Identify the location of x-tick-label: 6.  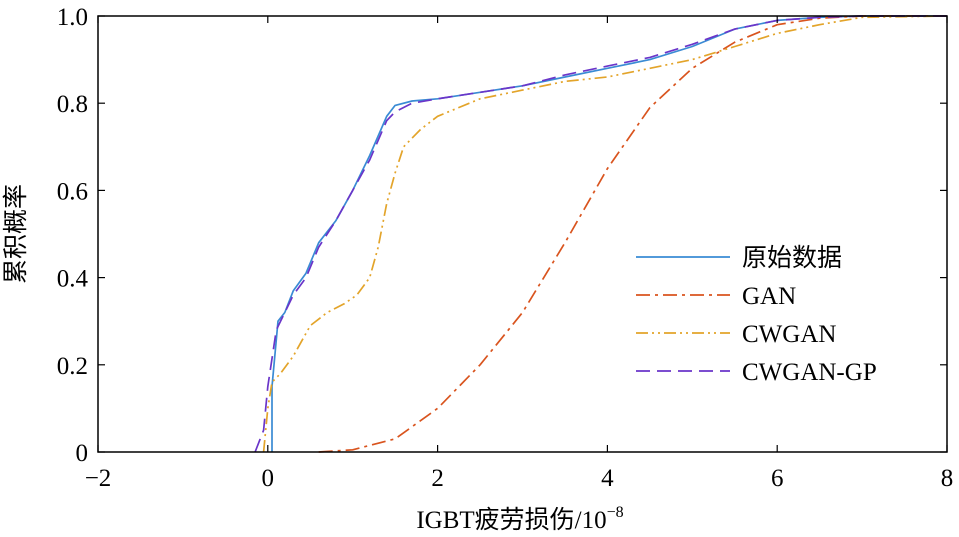
(777, 478).